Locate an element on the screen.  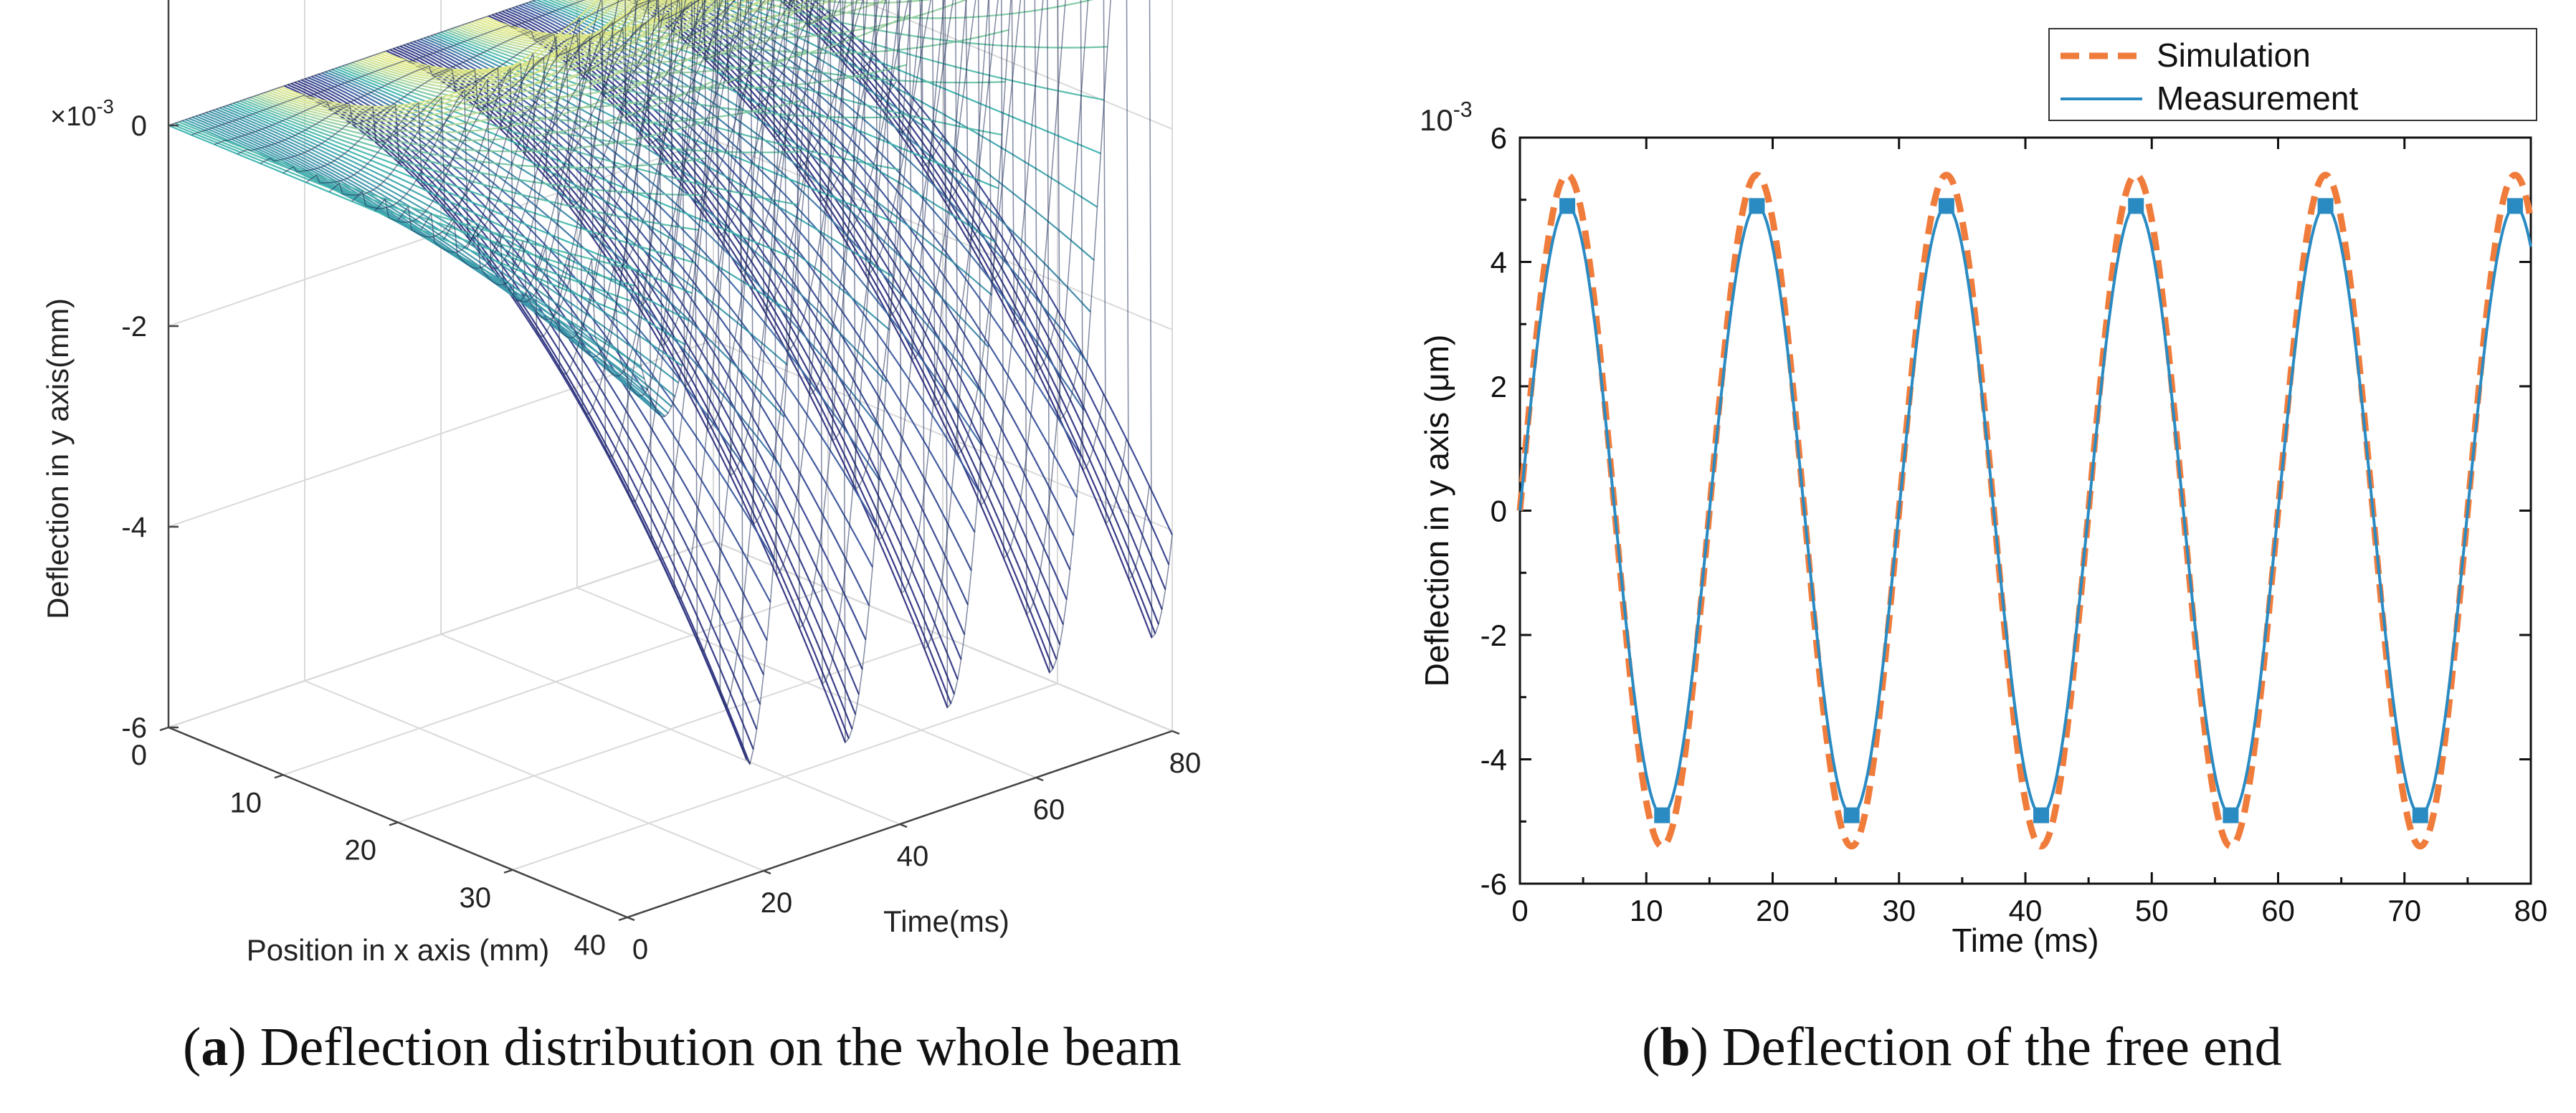
x-axis-label: Time (ms) is located at coordinates (2026, 940).